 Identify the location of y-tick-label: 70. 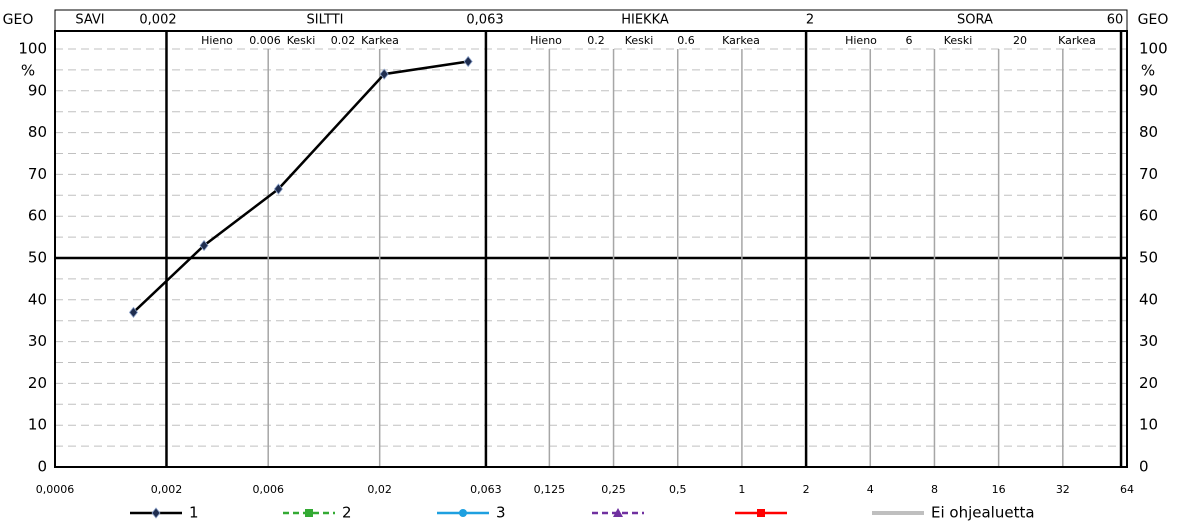
(37, 174).